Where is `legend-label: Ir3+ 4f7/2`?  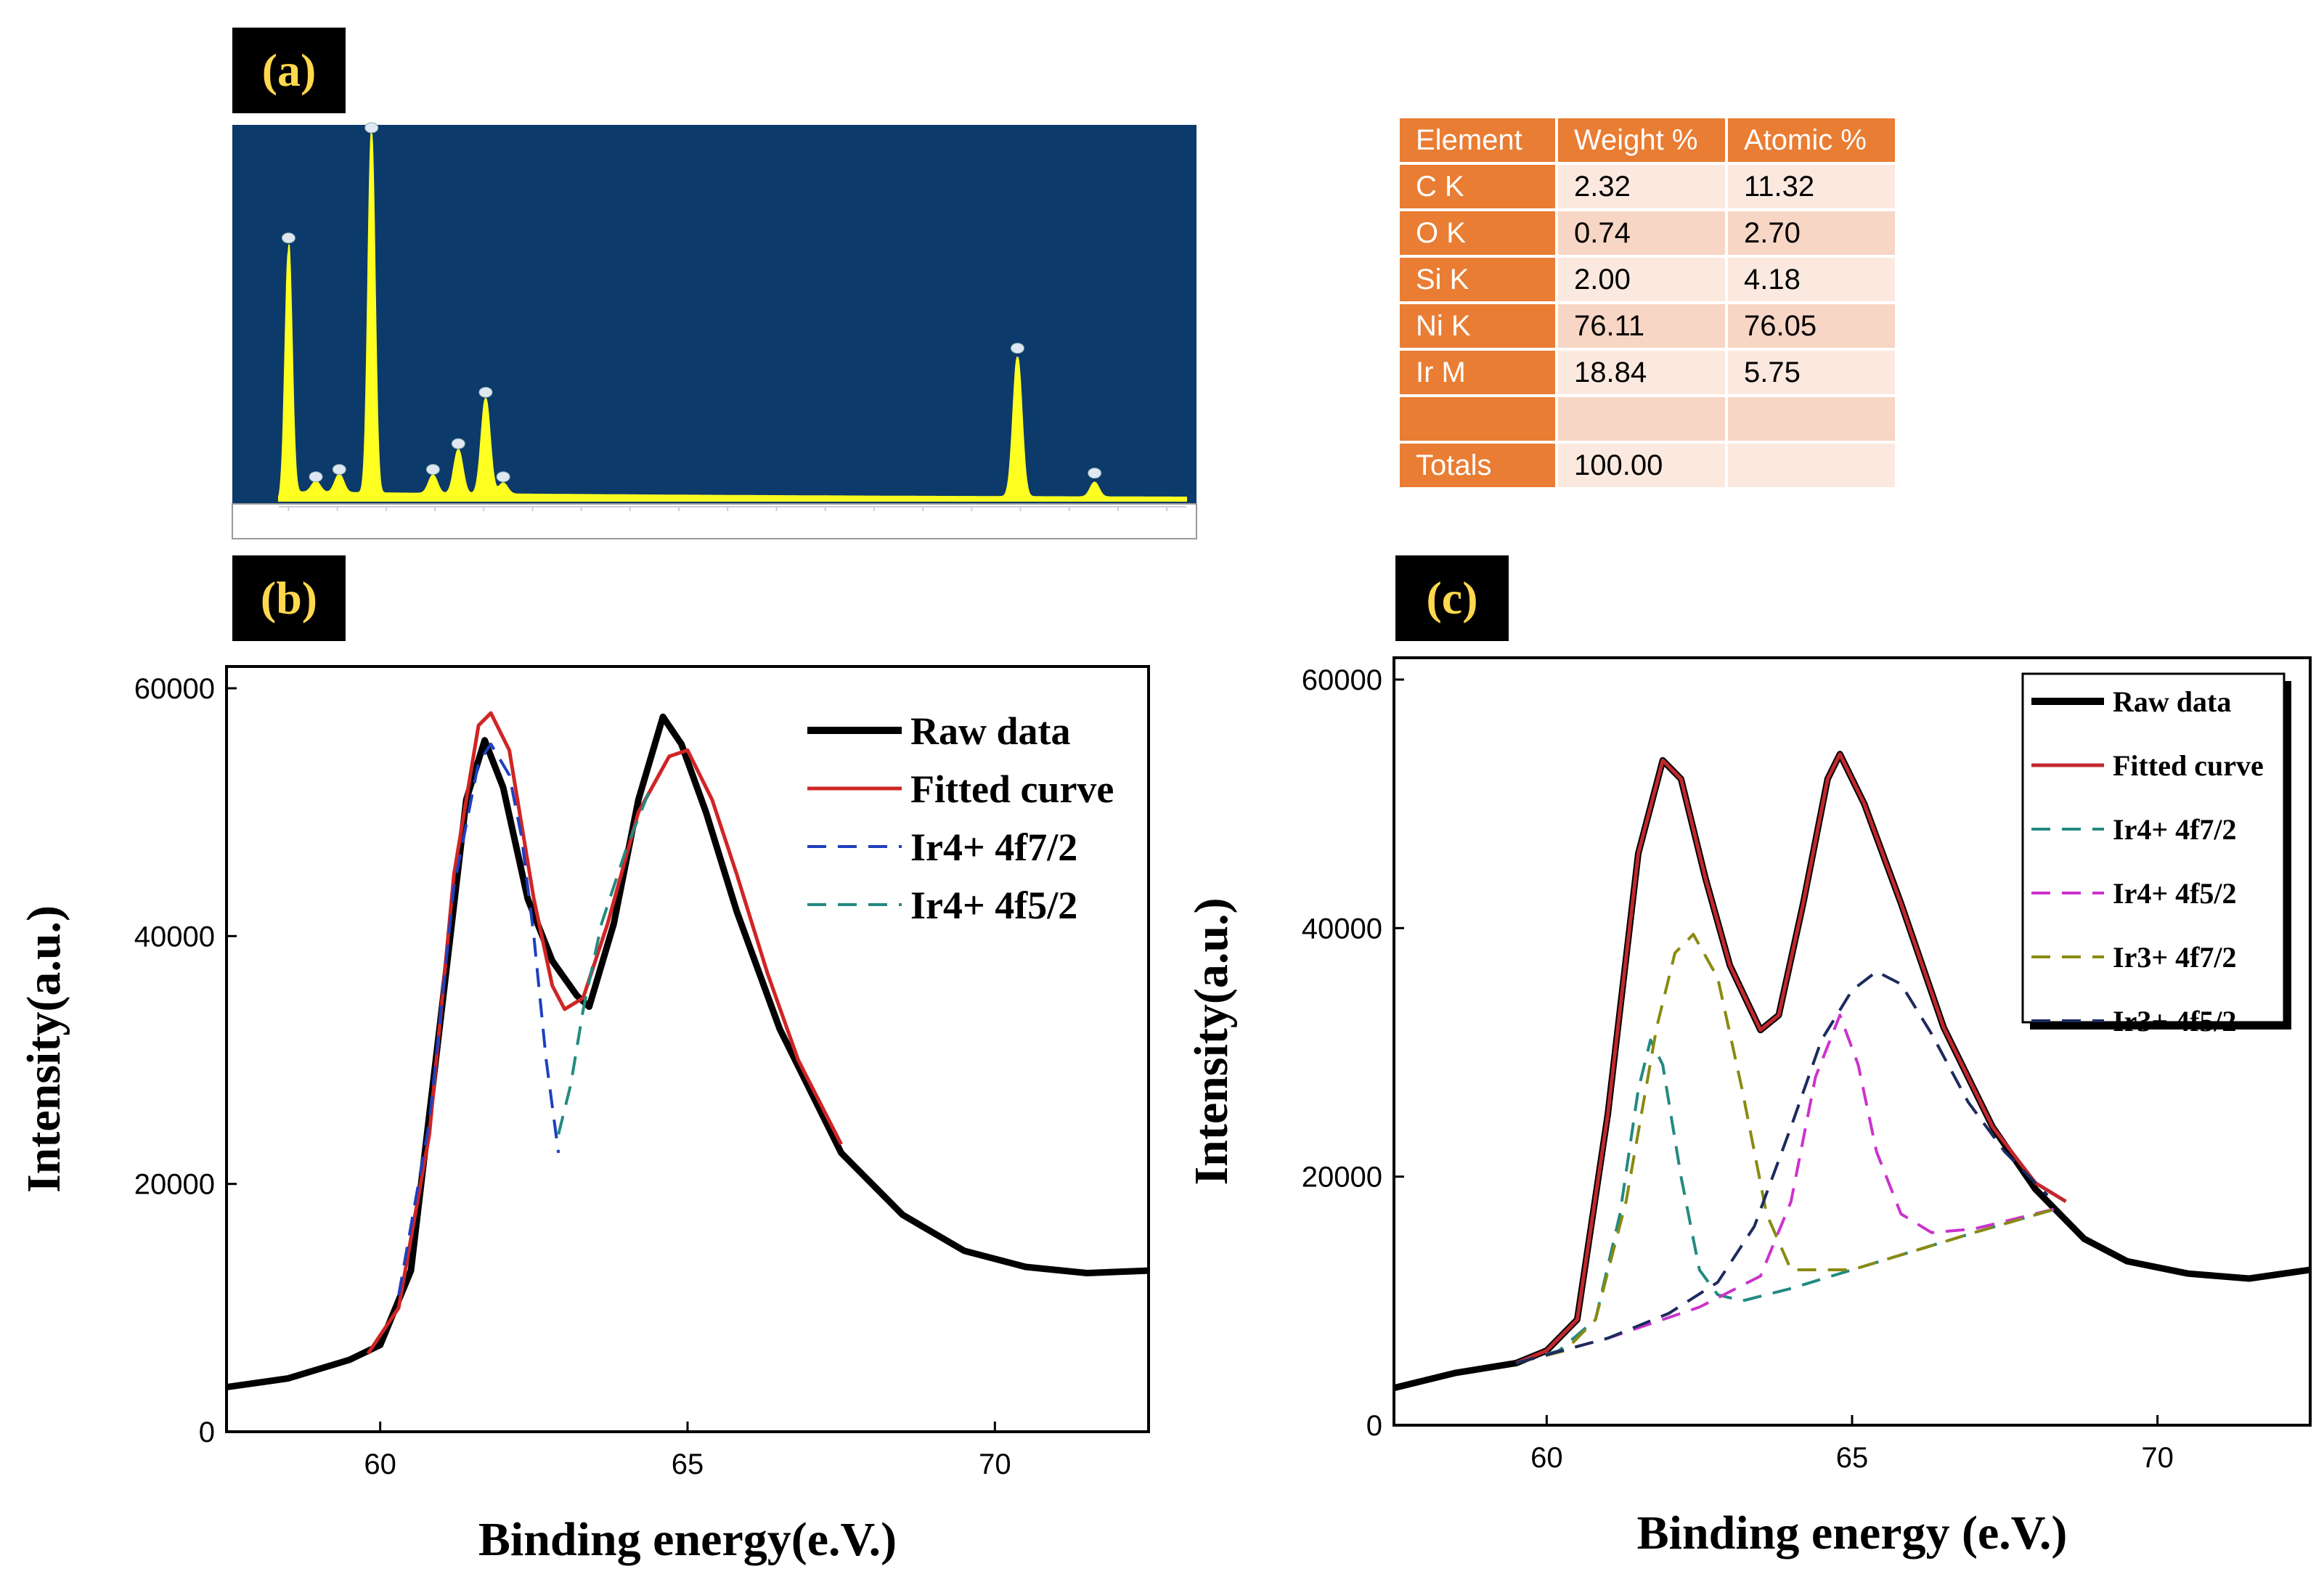 legend-label: Ir3+ 4f7/2 is located at coordinates (2175, 957).